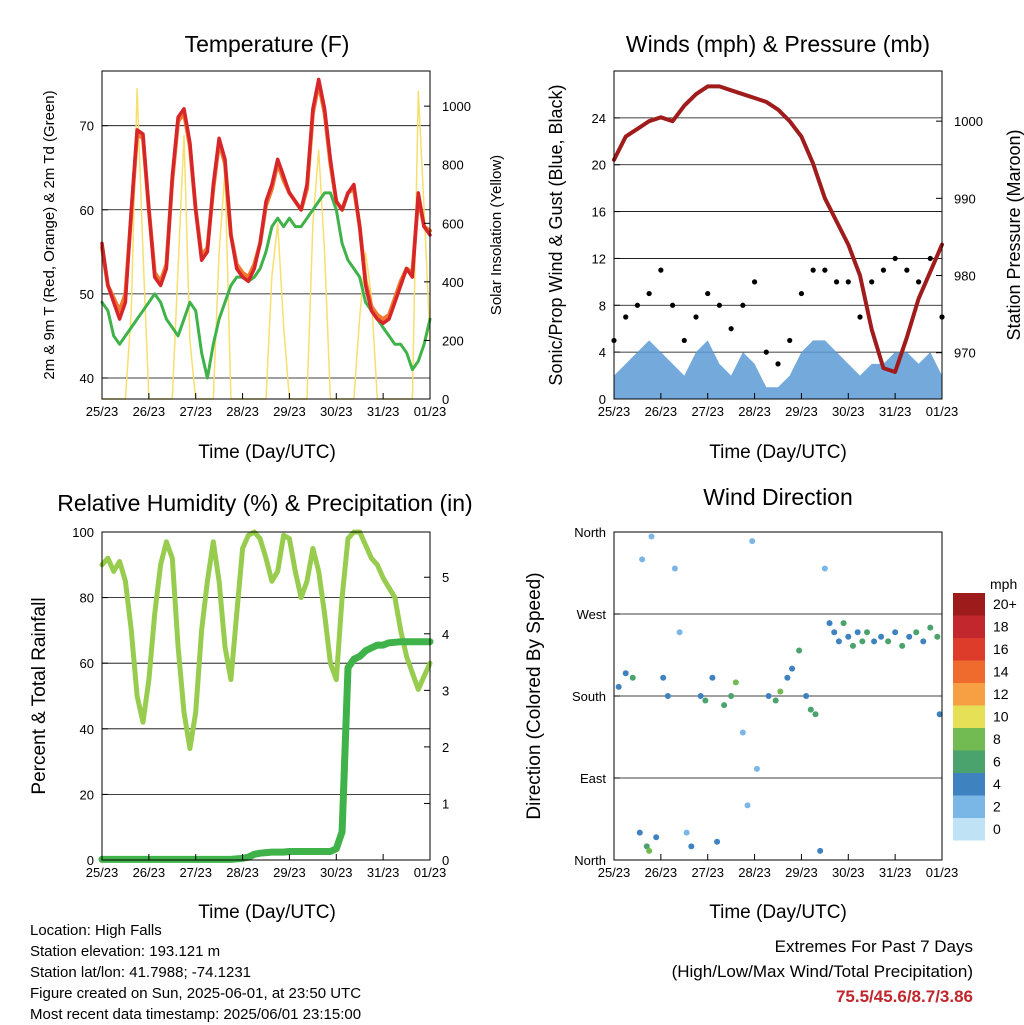 The height and width of the screenshot is (1025, 1024). What do you see at coordinates (453, 282) in the screenshot?
I see `y2-tick-label: 400` at bounding box center [453, 282].